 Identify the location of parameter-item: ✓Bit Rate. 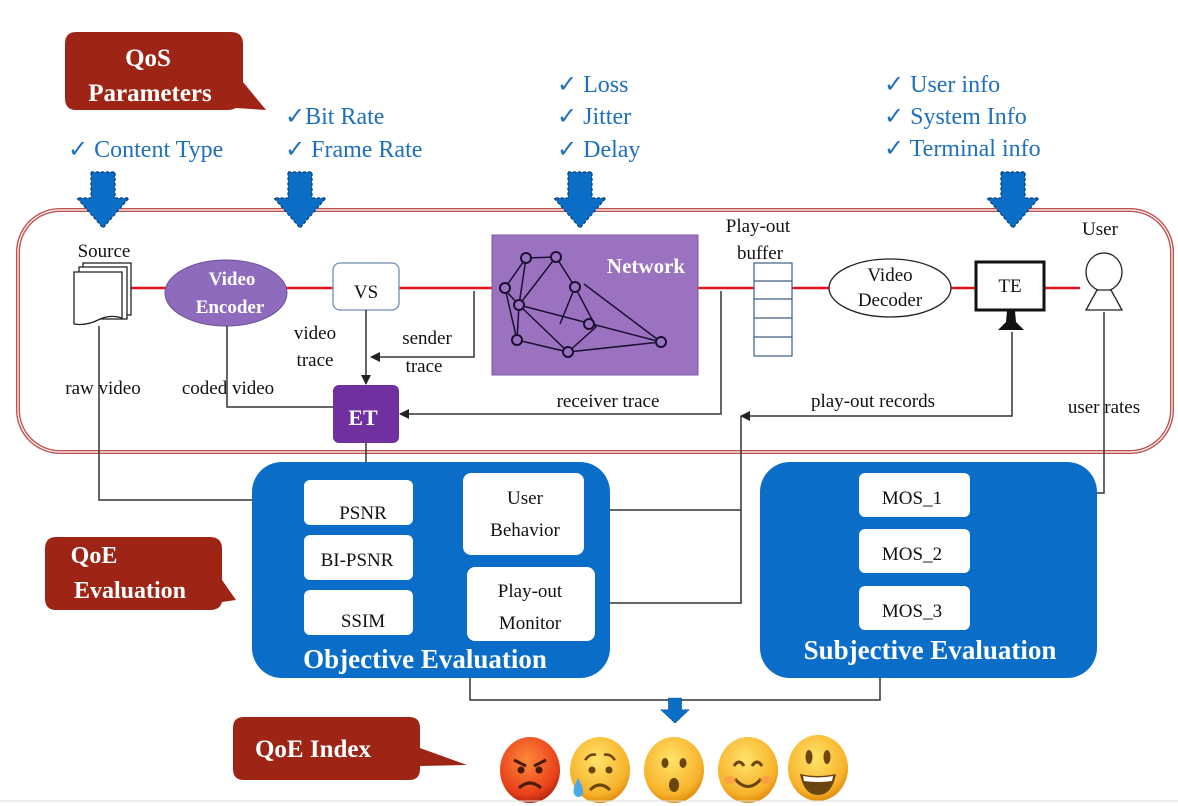
(334, 117).